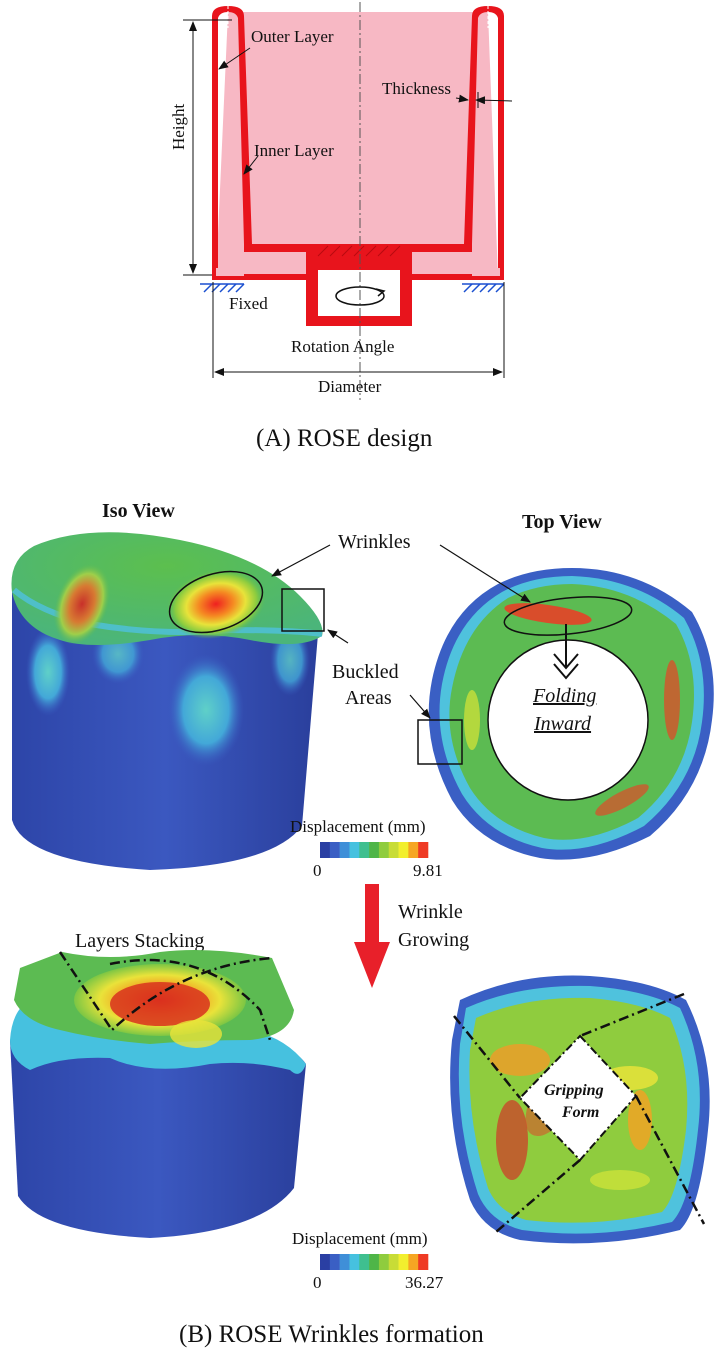  What do you see at coordinates (564, 696) in the screenshot?
I see `folding-inward-label-line1: Folding` at bounding box center [564, 696].